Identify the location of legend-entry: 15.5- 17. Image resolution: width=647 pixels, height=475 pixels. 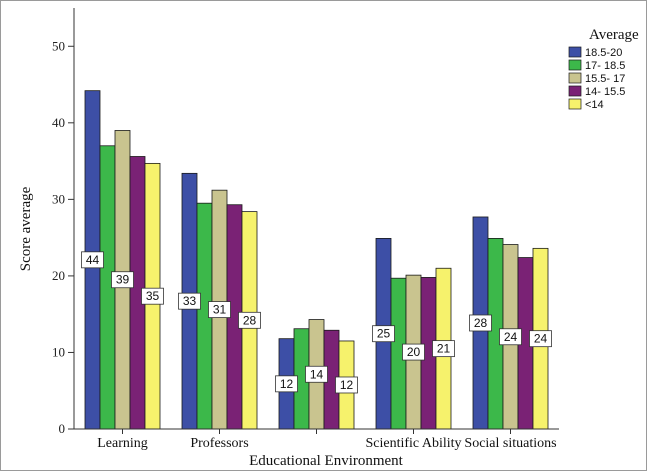
(605, 79).